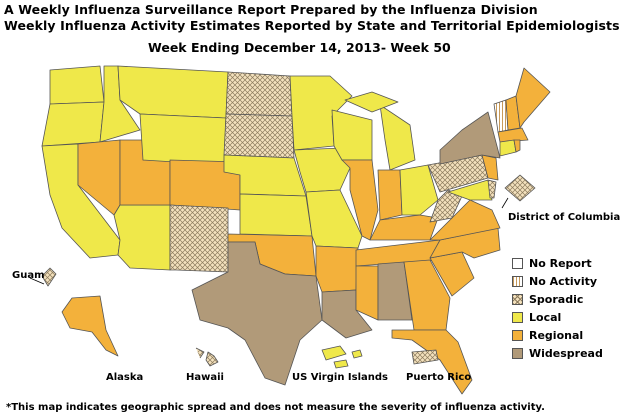 This screenshot has width=620, height=420. What do you see at coordinates (508, 148) in the screenshot?
I see `state-connecticut` at bounding box center [508, 148].